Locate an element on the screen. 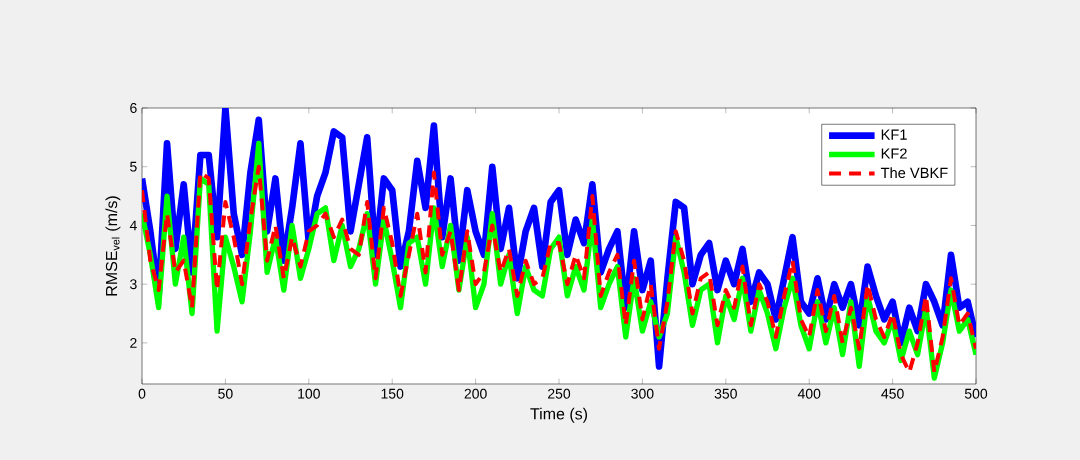  x-tick-label: 0 is located at coordinates (142, 393).